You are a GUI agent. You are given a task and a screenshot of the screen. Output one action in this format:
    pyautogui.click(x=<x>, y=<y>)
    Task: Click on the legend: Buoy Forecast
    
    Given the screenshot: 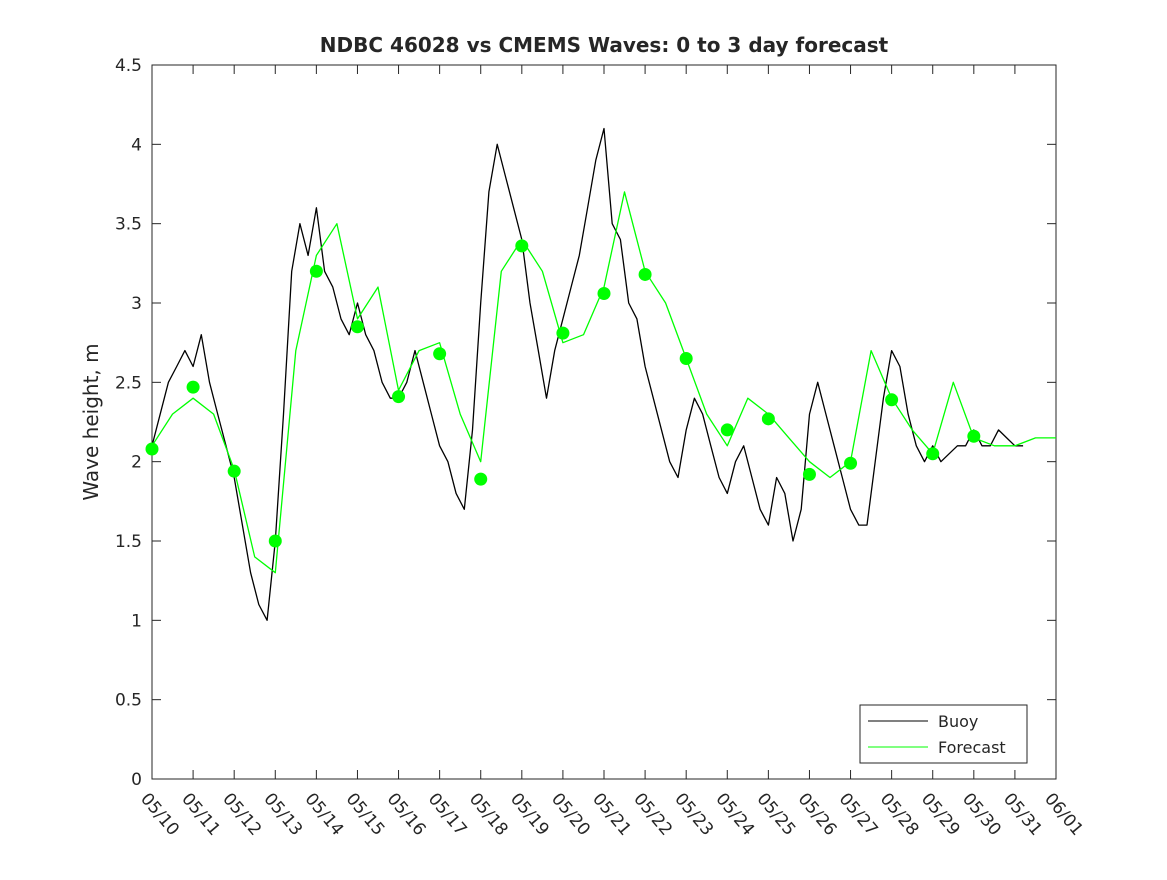 What is the action you would take?
    pyautogui.click(x=943, y=734)
    